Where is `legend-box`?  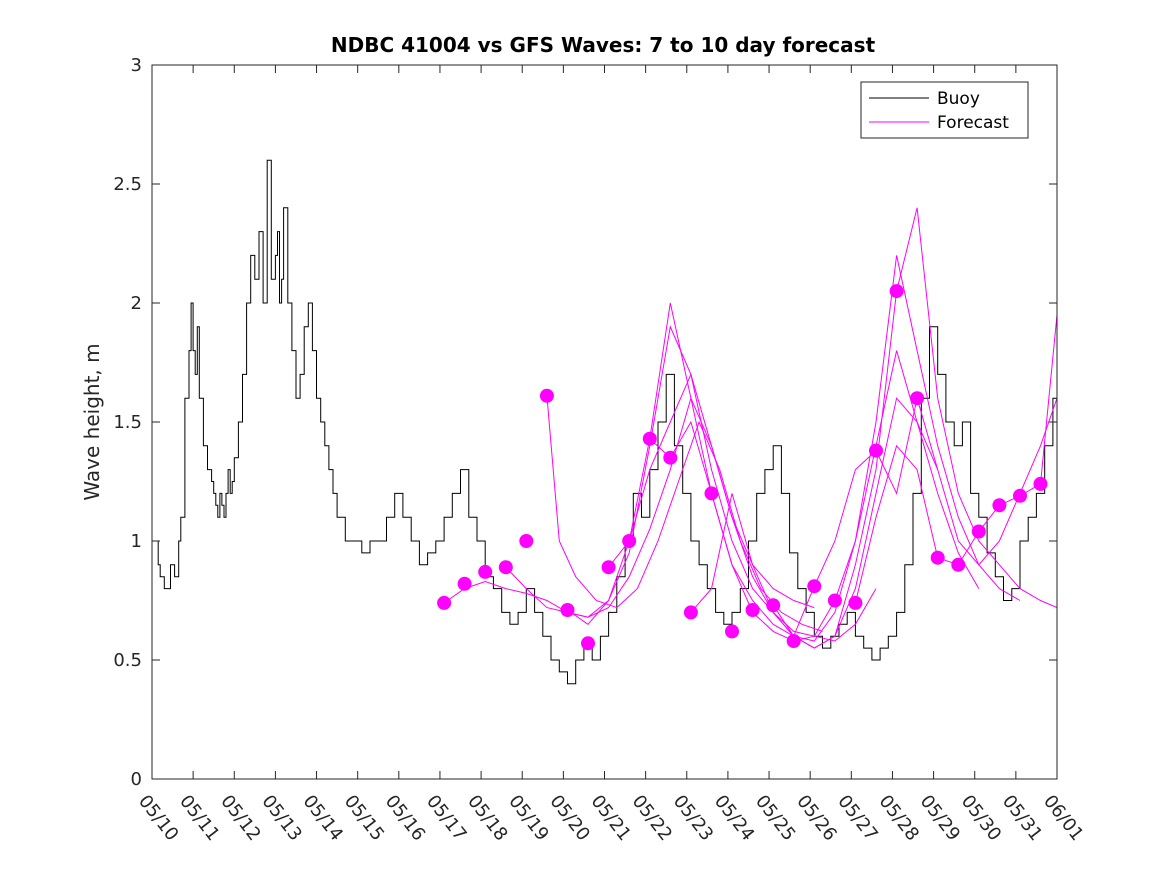
legend-box is located at coordinates (944, 110).